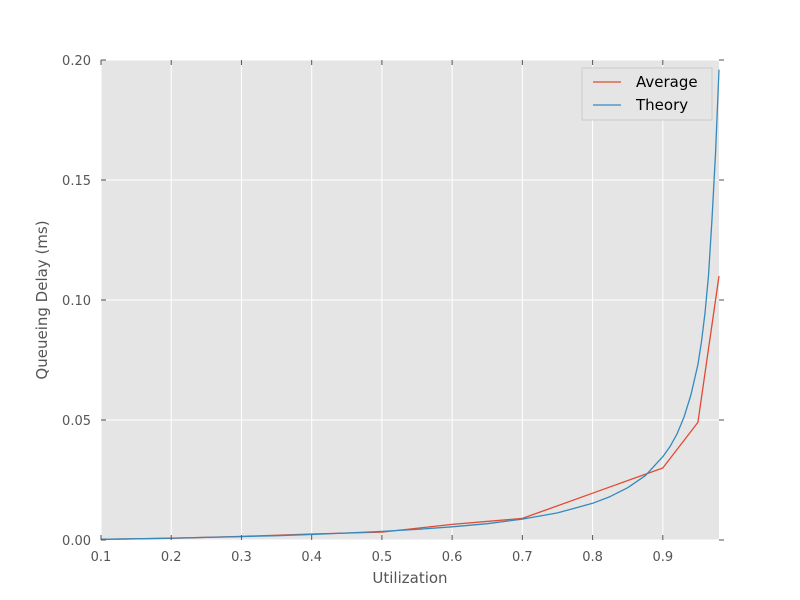  I want to click on legend: Average Theory, so click(647, 94).